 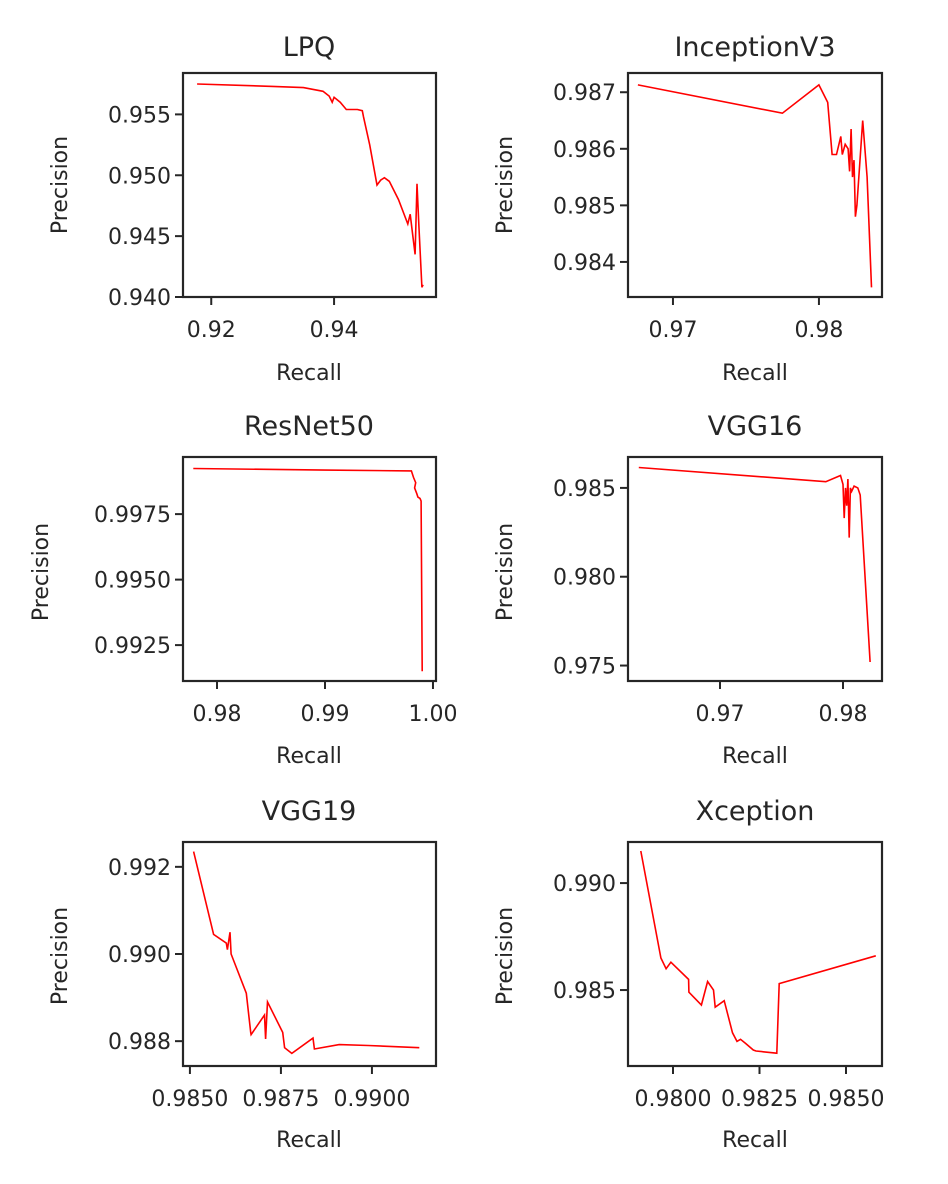 I want to click on series-line-inceptionv3, so click(x=755, y=185).